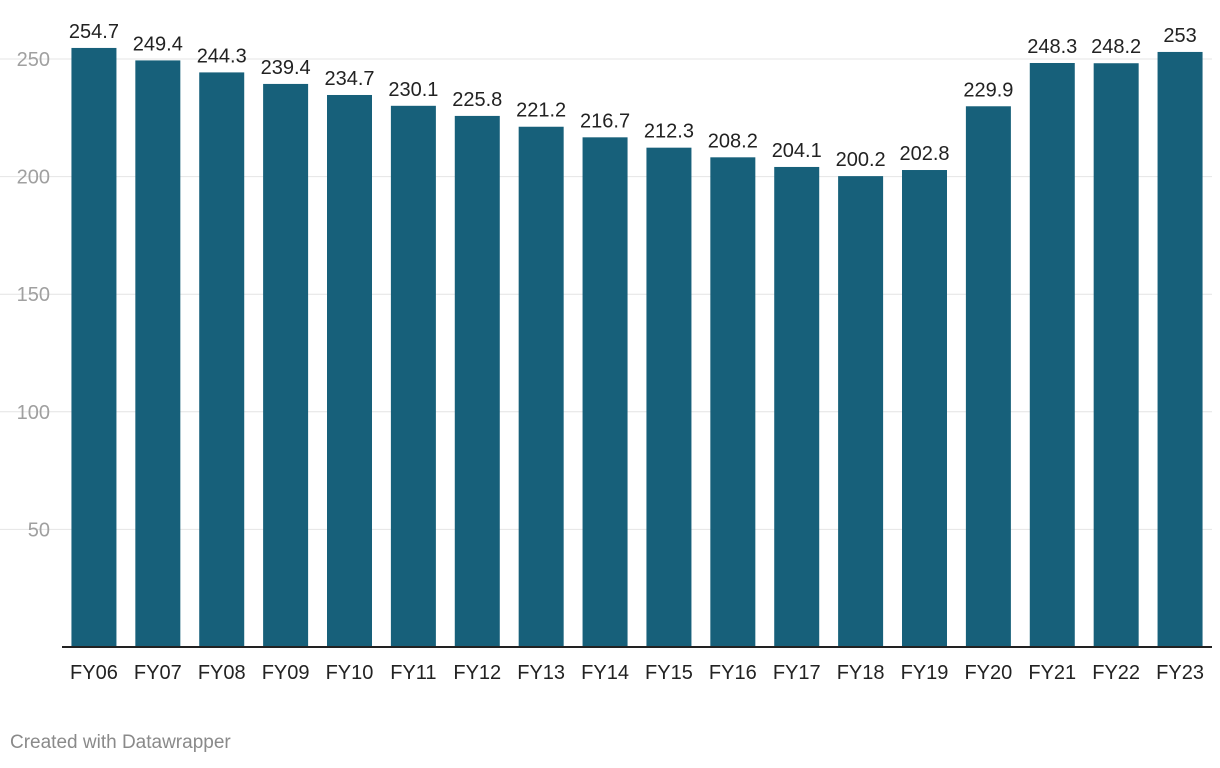  What do you see at coordinates (158, 673) in the screenshot?
I see `x-tick-label-fy07: FY07` at bounding box center [158, 673].